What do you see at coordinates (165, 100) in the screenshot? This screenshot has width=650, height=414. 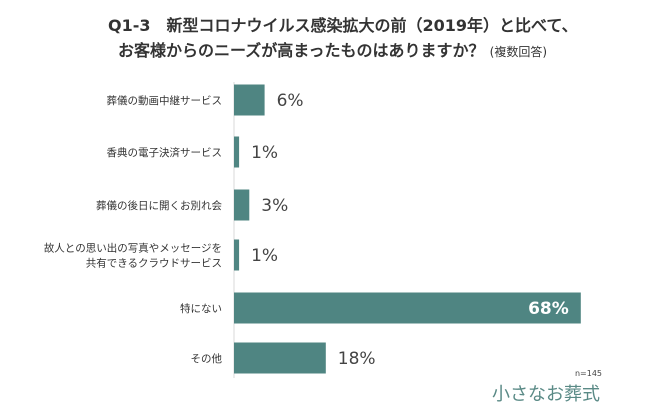 I see `category-label-1: 葬儀の動画中継サービス` at bounding box center [165, 100].